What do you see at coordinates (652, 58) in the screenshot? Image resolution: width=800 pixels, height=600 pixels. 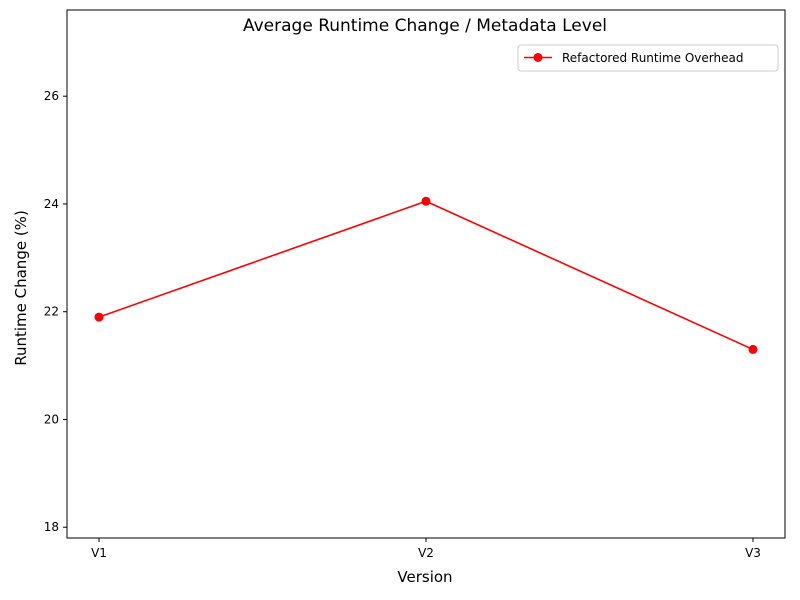 I see `legend-label: Refactored Runtime Overhead` at bounding box center [652, 58].